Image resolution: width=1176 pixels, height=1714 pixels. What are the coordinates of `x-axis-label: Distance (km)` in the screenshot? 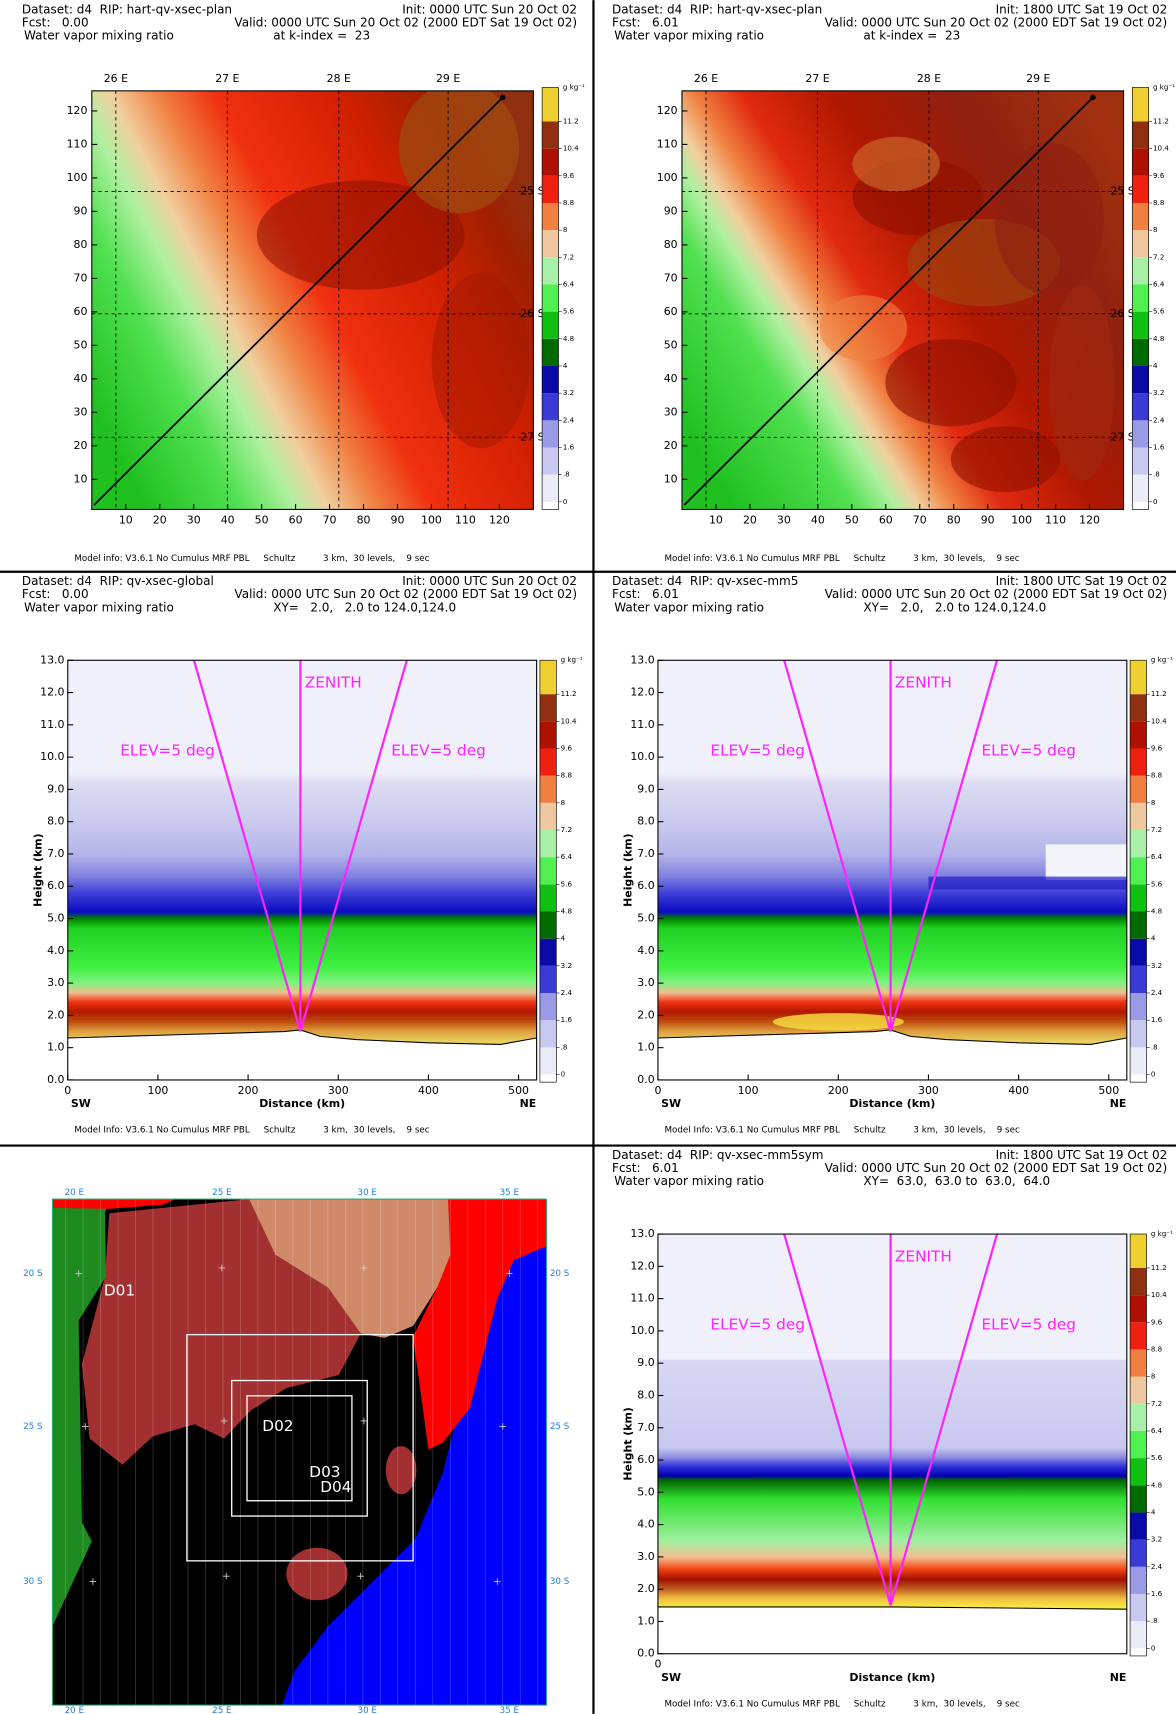 It's located at (302, 1103).